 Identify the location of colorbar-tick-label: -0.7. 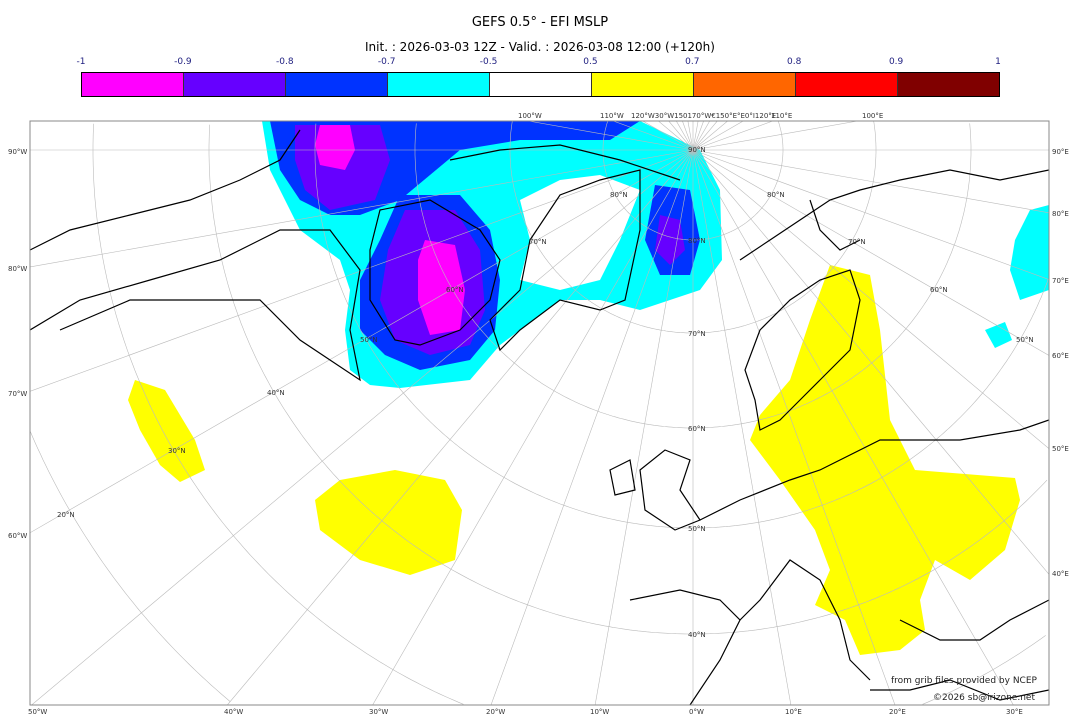
(386, 62).